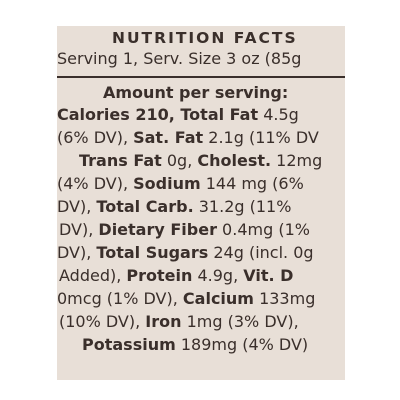 The width and height of the screenshot is (400, 400). Describe the element at coordinates (152, 252) in the screenshot. I see `total-sugars-label: Total Sugars` at that location.